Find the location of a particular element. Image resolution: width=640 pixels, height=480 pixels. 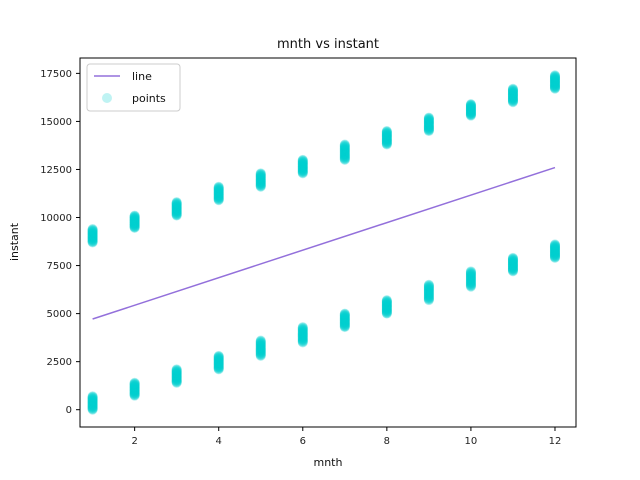

legend-points-swatch is located at coordinates (107, 98).